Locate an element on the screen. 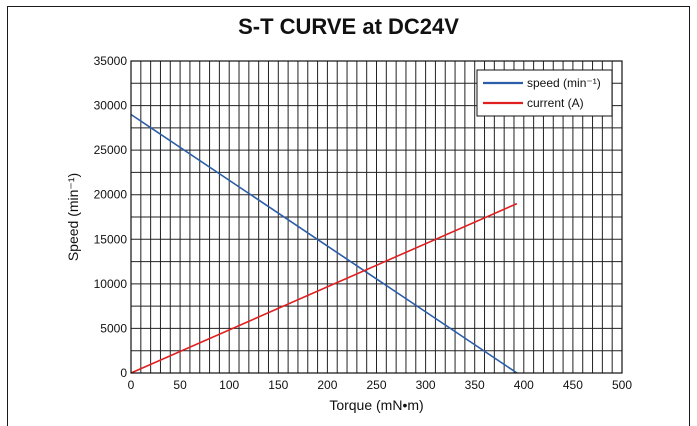  legend: speed (min⁻¹) current (A) is located at coordinates (544, 93).